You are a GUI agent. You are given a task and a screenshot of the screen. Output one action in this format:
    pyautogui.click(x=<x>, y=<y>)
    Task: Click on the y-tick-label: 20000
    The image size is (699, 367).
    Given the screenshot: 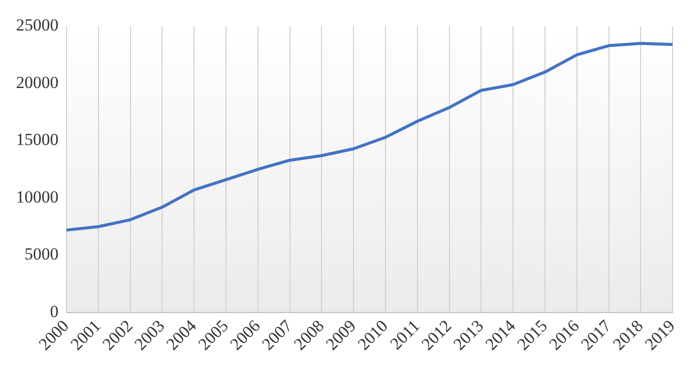 What is the action you would take?
    pyautogui.click(x=37, y=82)
    